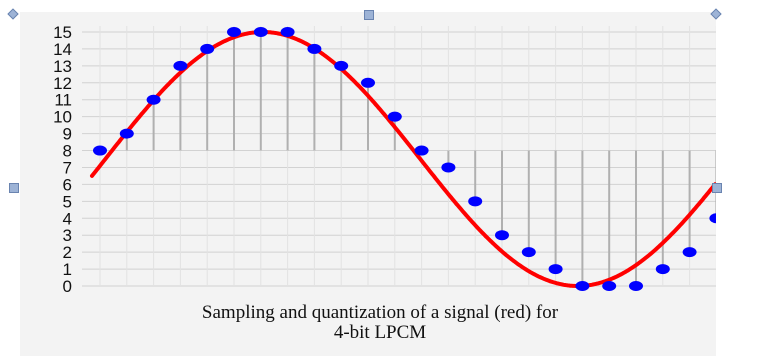  I want to click on y-tick-label: 6, so click(67, 184).